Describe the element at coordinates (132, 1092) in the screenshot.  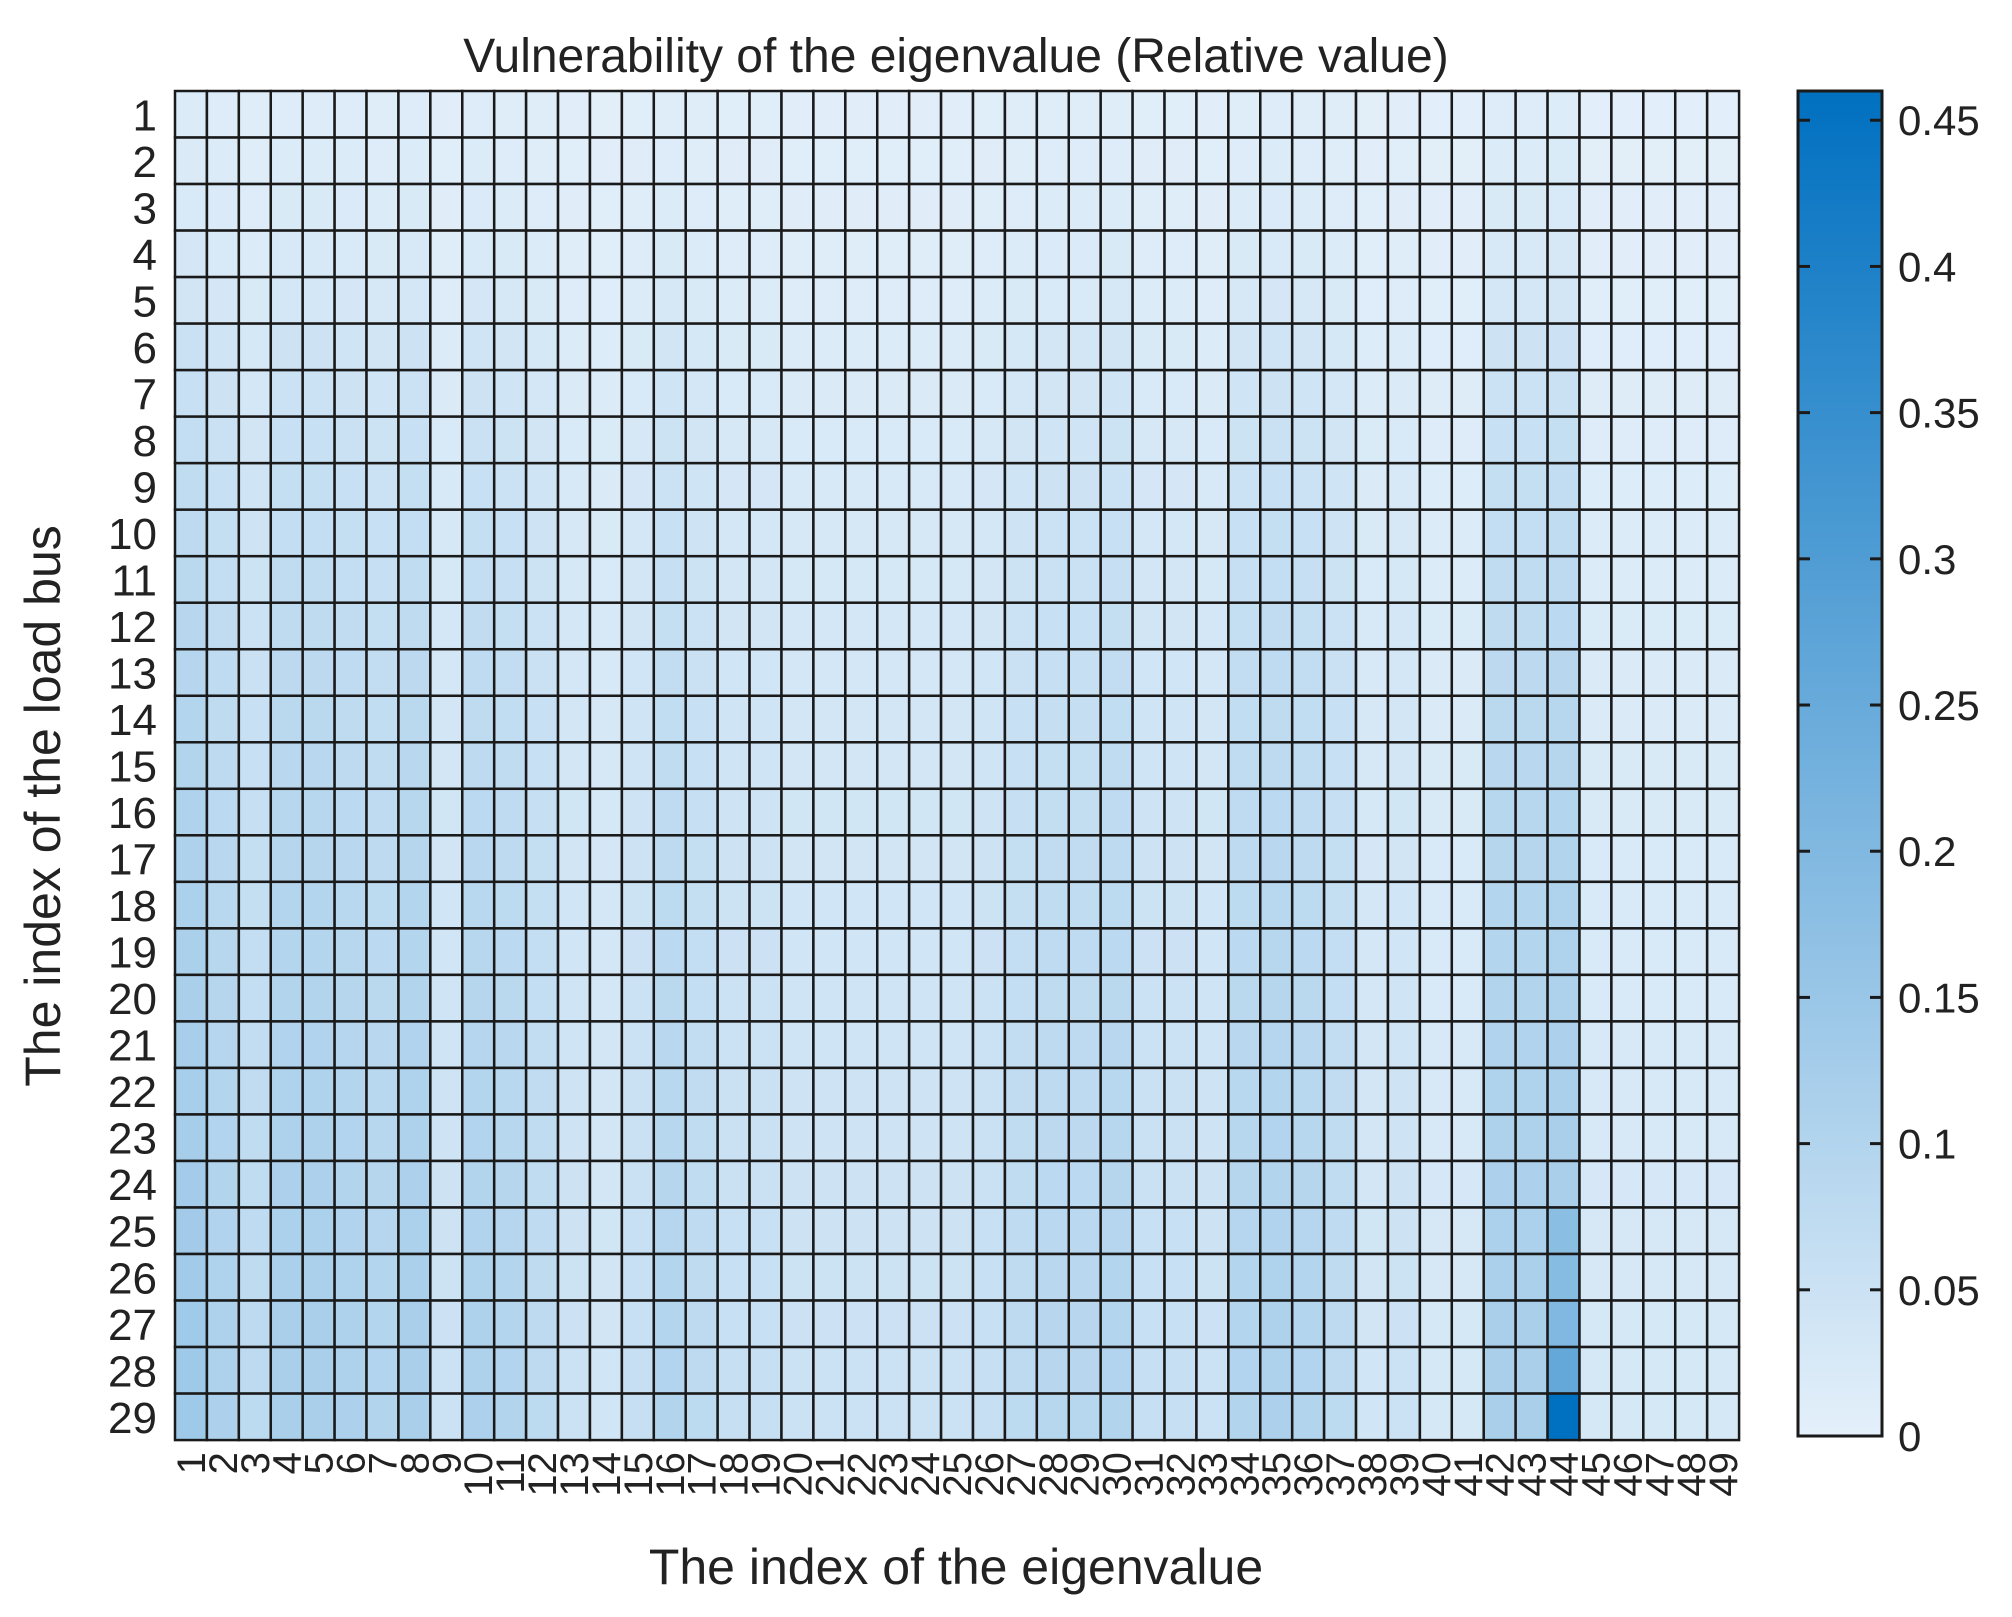
I see `y-tick-label: 22` at that location.